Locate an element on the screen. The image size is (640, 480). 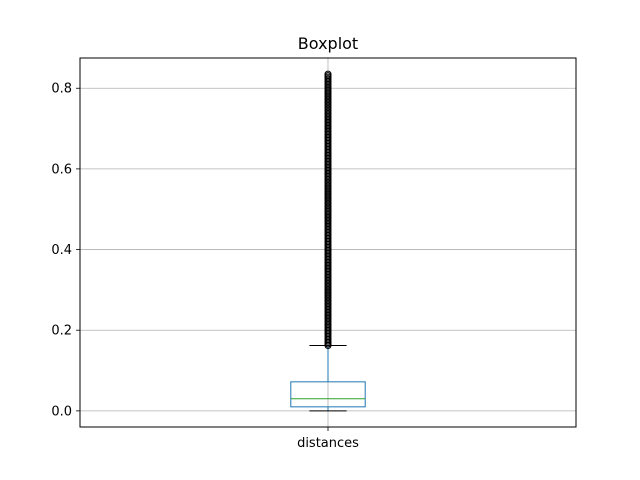
x-axis-ticks: distances is located at coordinates (328, 439).